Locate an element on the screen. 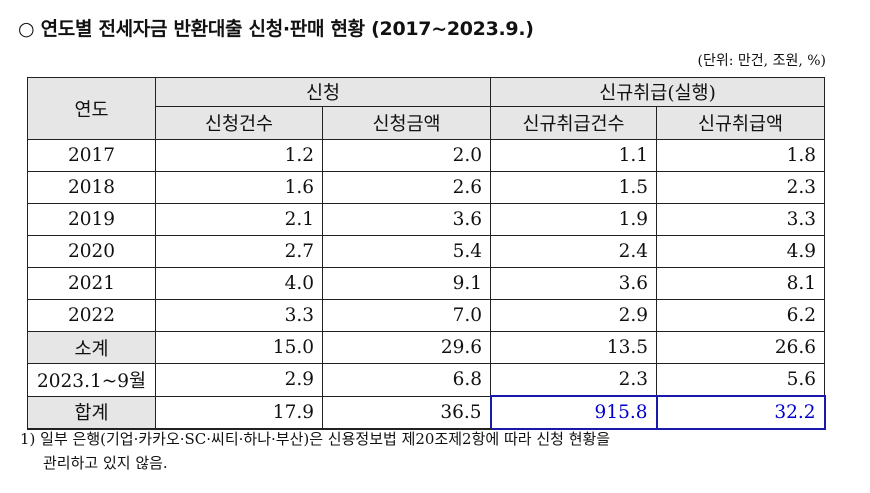  highlighted-cell-value: 915.8 is located at coordinates (573, 412).